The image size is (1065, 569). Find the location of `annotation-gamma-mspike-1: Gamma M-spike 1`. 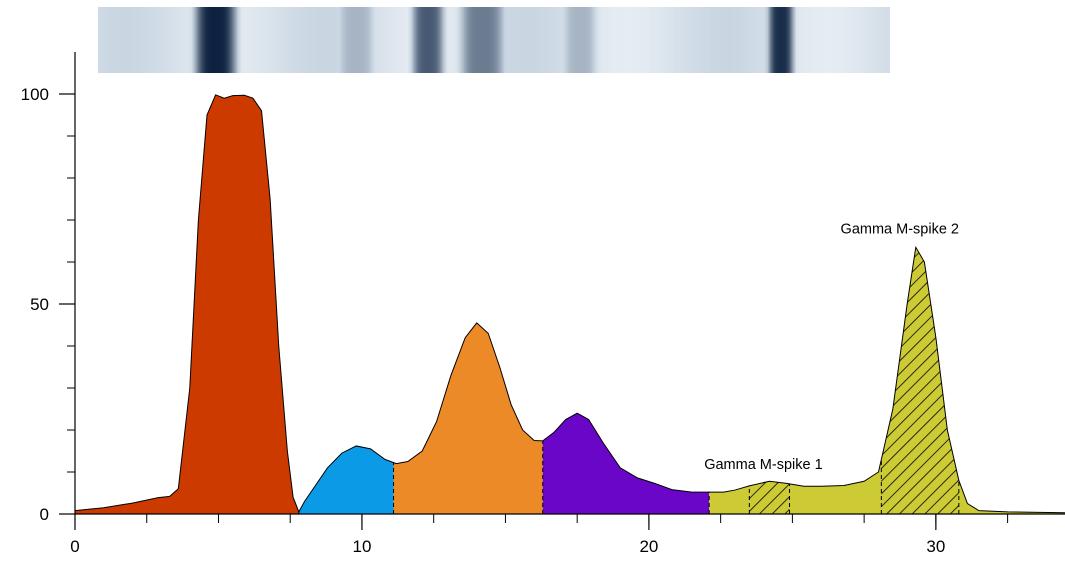

annotation-gamma-mspike-1: Gamma M-spike 1 is located at coordinates (763, 465).